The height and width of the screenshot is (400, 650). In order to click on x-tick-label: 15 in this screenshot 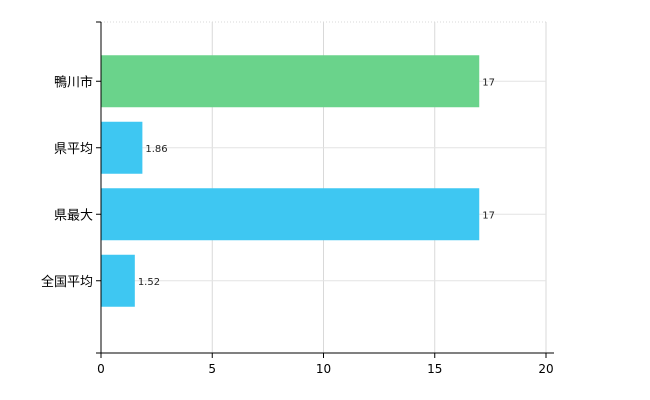, I will do `click(434, 369)`.